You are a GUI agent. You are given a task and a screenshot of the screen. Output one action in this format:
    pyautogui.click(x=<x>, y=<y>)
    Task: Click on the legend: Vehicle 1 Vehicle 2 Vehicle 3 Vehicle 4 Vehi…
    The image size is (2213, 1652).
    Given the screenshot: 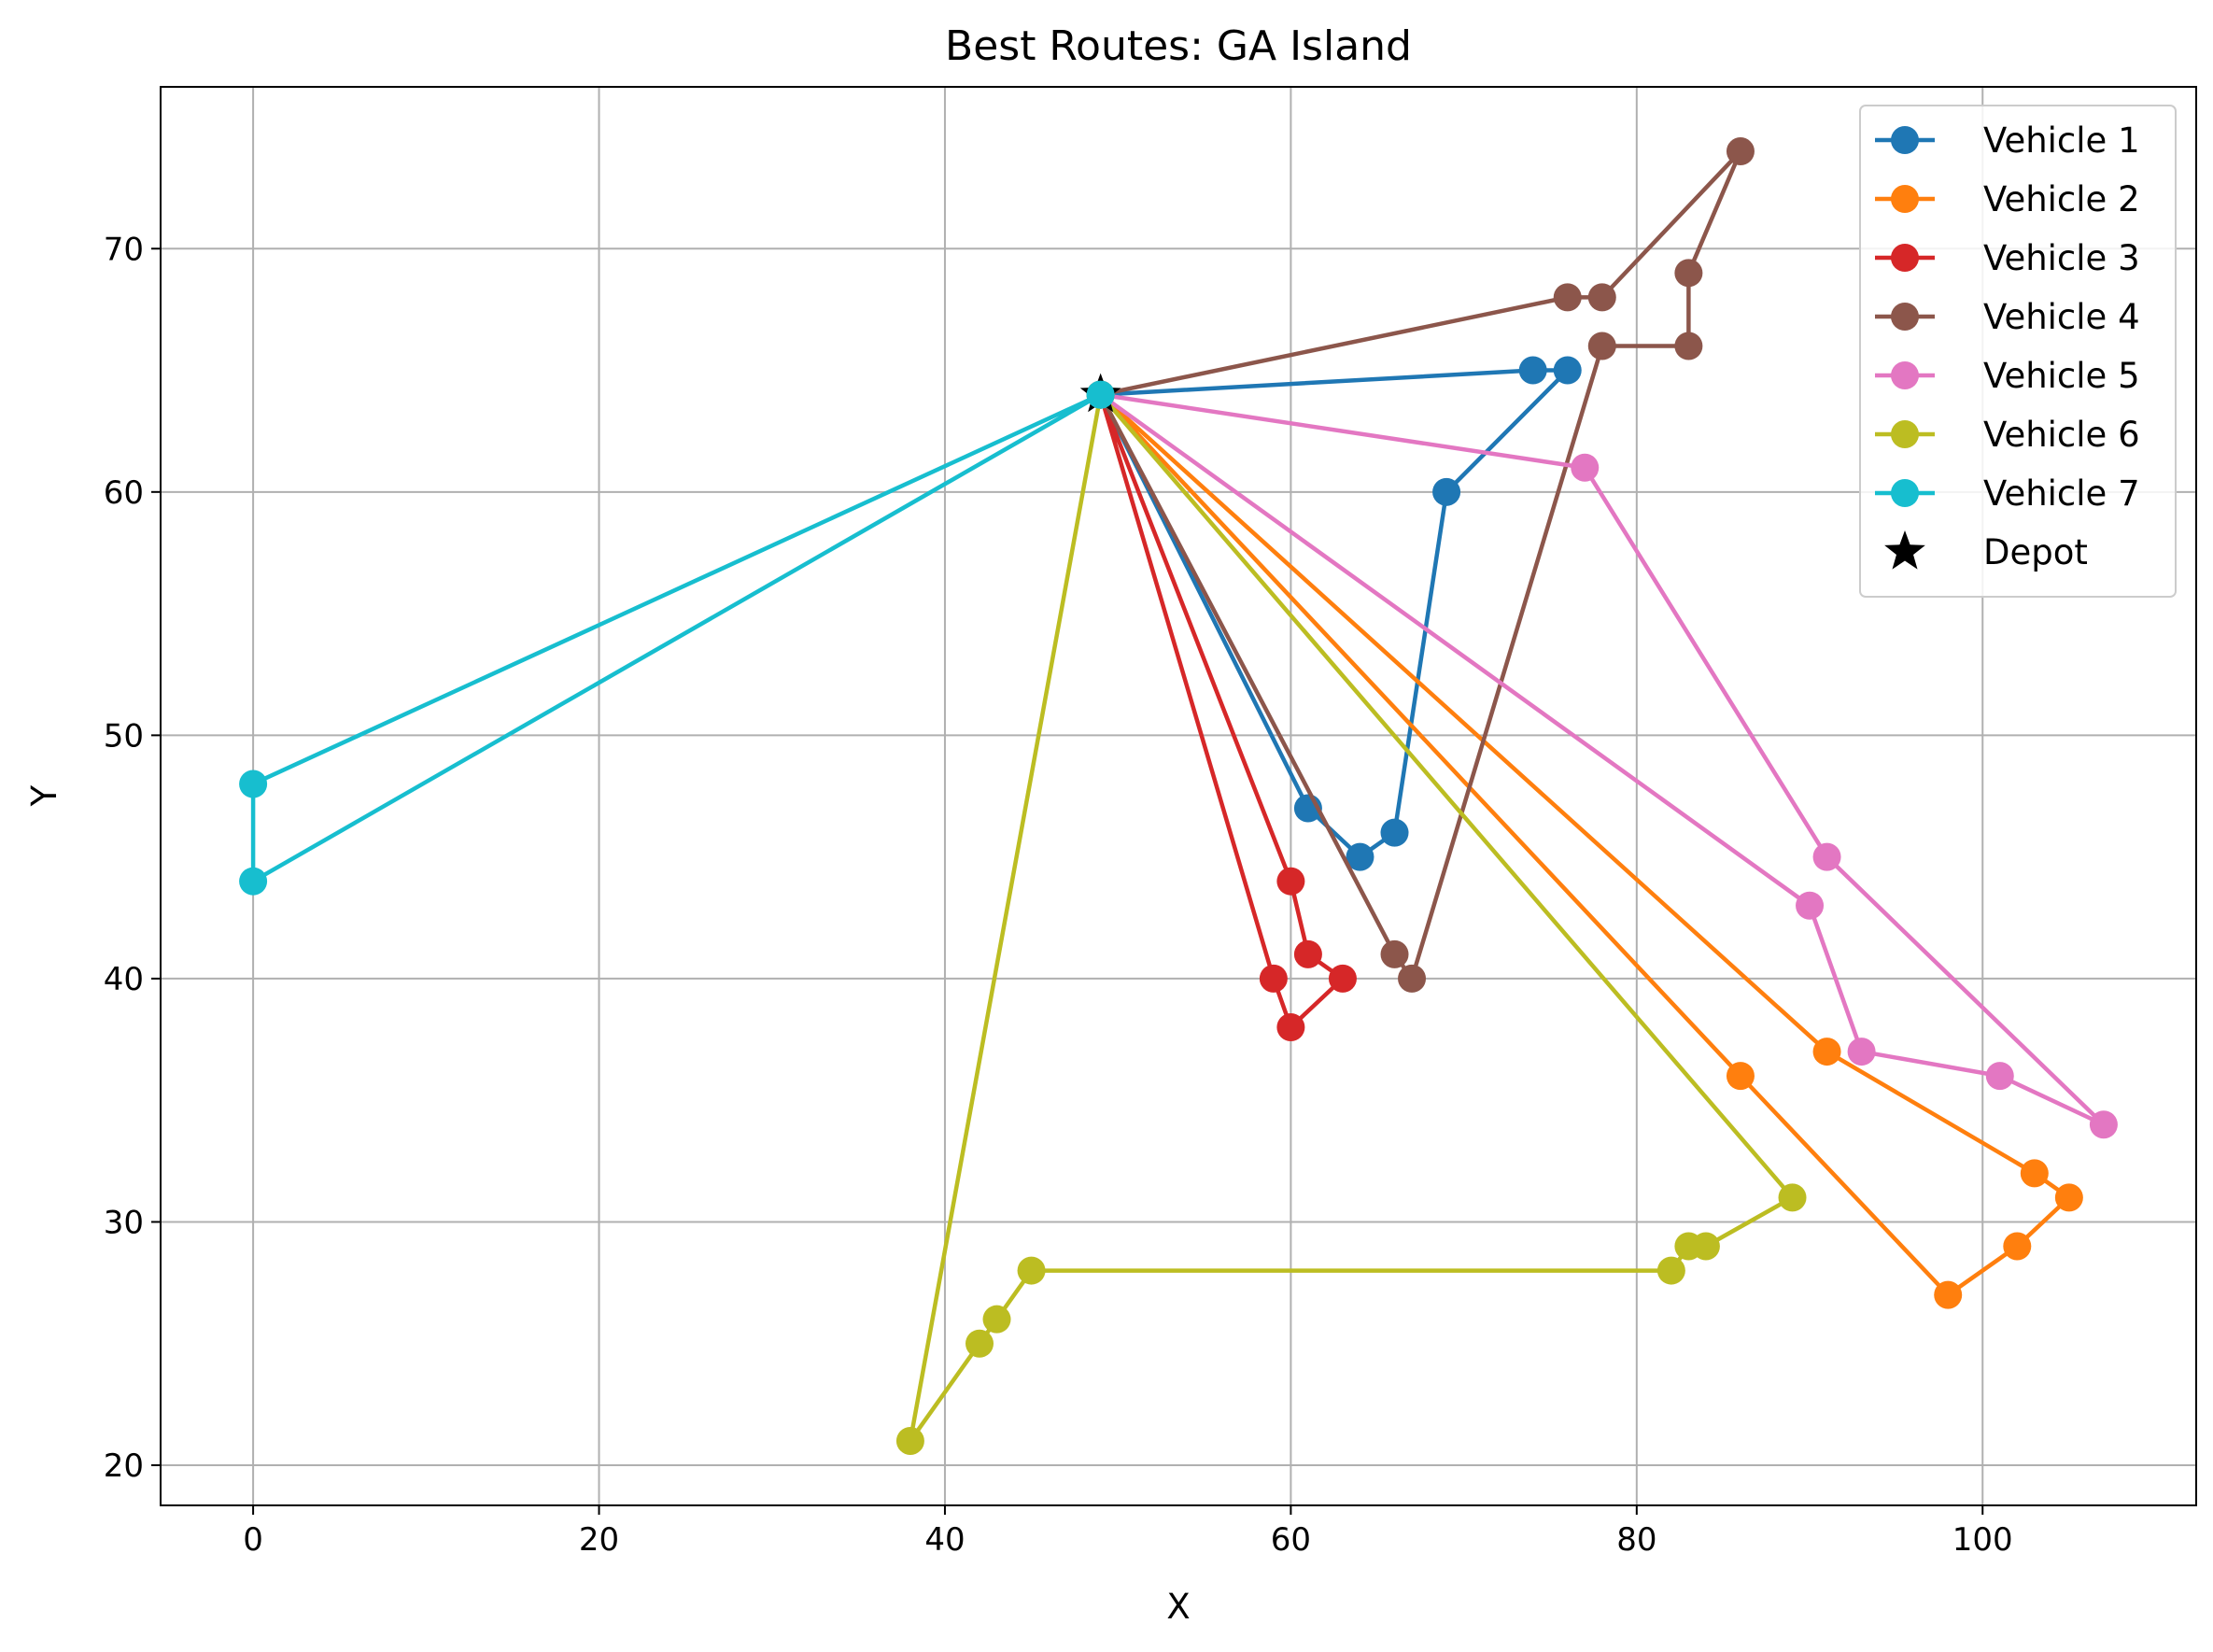 What is the action you would take?
    pyautogui.click(x=2018, y=351)
    